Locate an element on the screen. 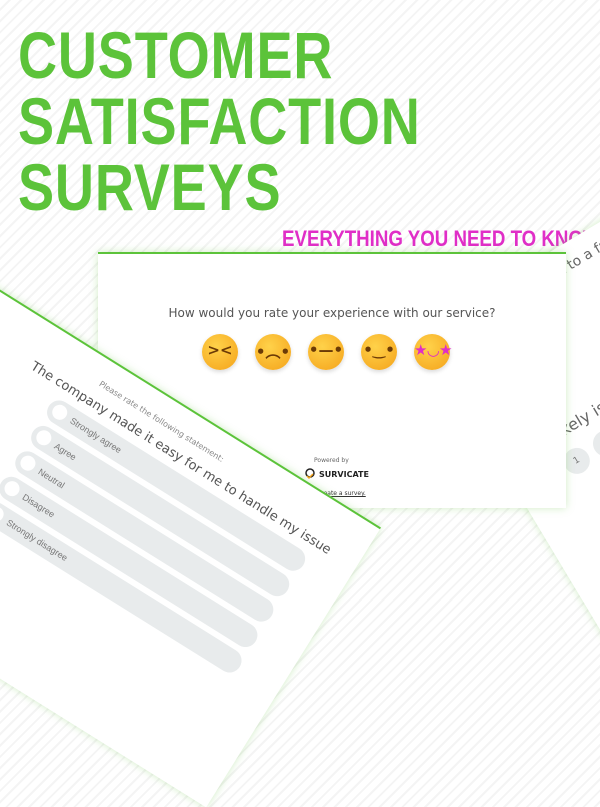 The width and height of the screenshot is (600, 807). neutral-face-icon: •—• is located at coordinates (326, 352).